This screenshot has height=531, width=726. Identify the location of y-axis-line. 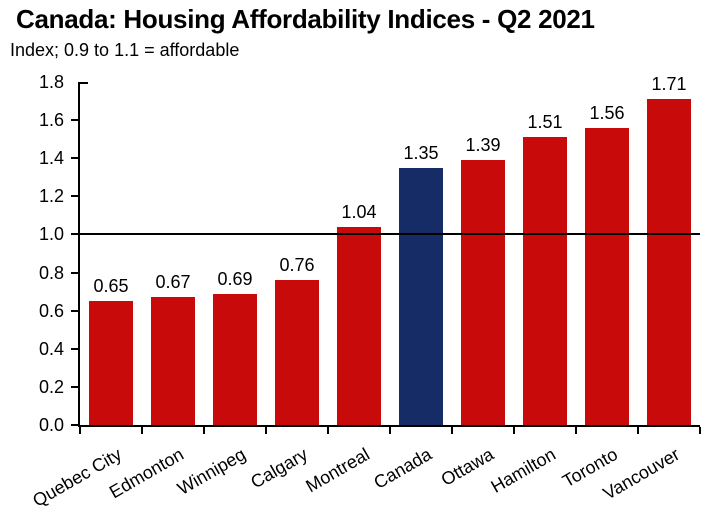
(79, 254).